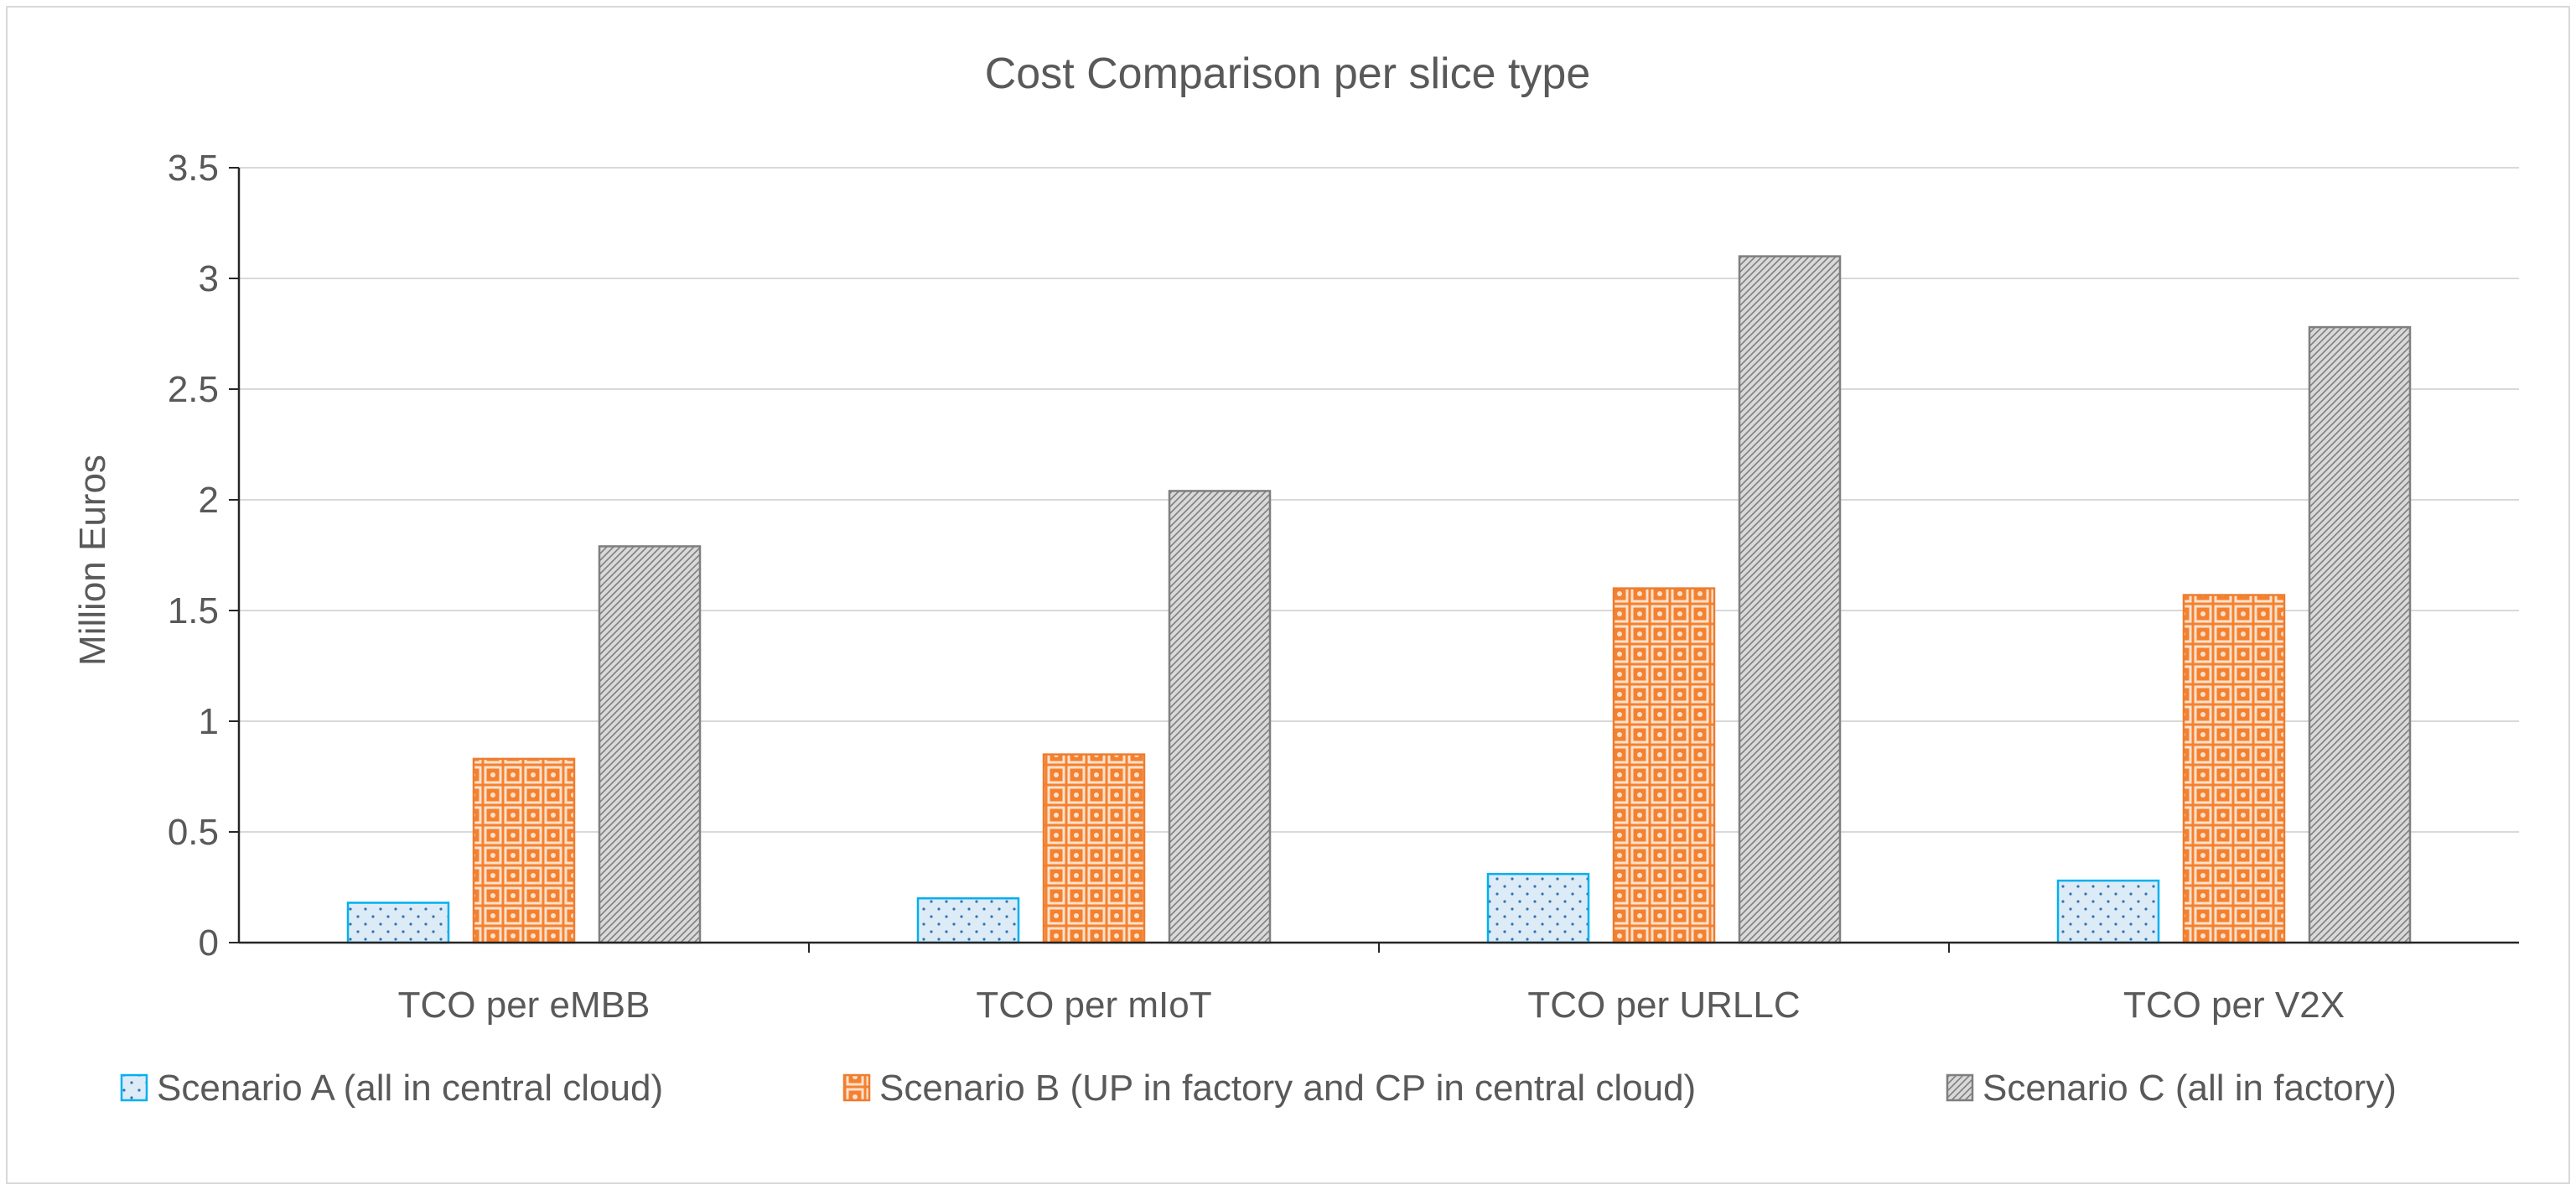 The image size is (2576, 1190). I want to click on y-tick-label: 3, so click(209, 278).